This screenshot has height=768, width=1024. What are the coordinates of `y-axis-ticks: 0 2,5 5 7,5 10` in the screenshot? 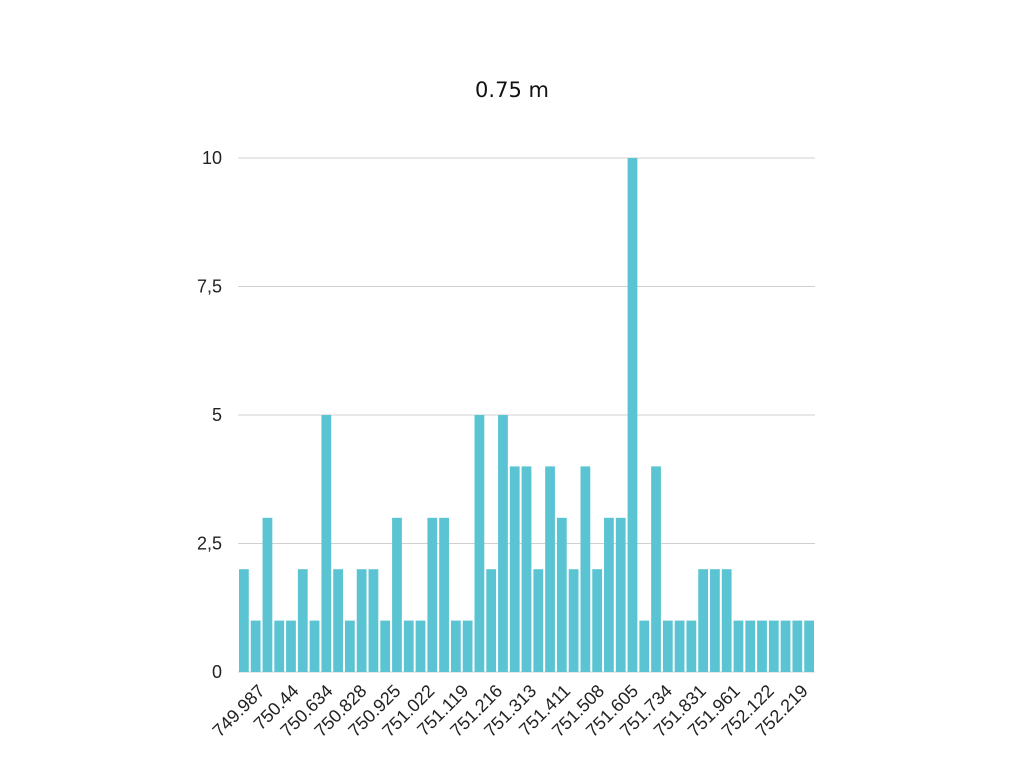 It's located at (209, 415).